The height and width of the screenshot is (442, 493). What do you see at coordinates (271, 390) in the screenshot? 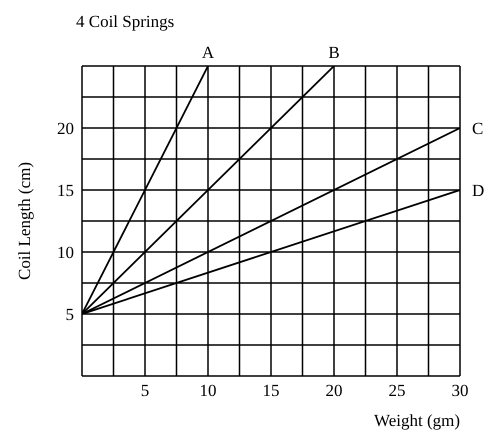
I see `x-tick-label: 15` at bounding box center [271, 390].